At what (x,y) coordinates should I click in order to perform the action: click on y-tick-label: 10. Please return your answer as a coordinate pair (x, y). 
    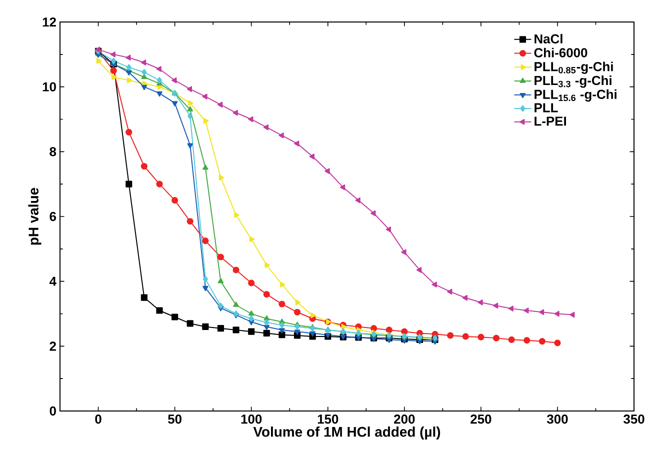
    Looking at the image, I should click on (49, 87).